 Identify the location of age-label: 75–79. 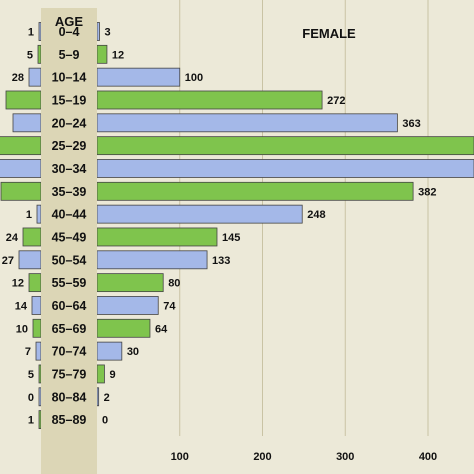
(69, 374).